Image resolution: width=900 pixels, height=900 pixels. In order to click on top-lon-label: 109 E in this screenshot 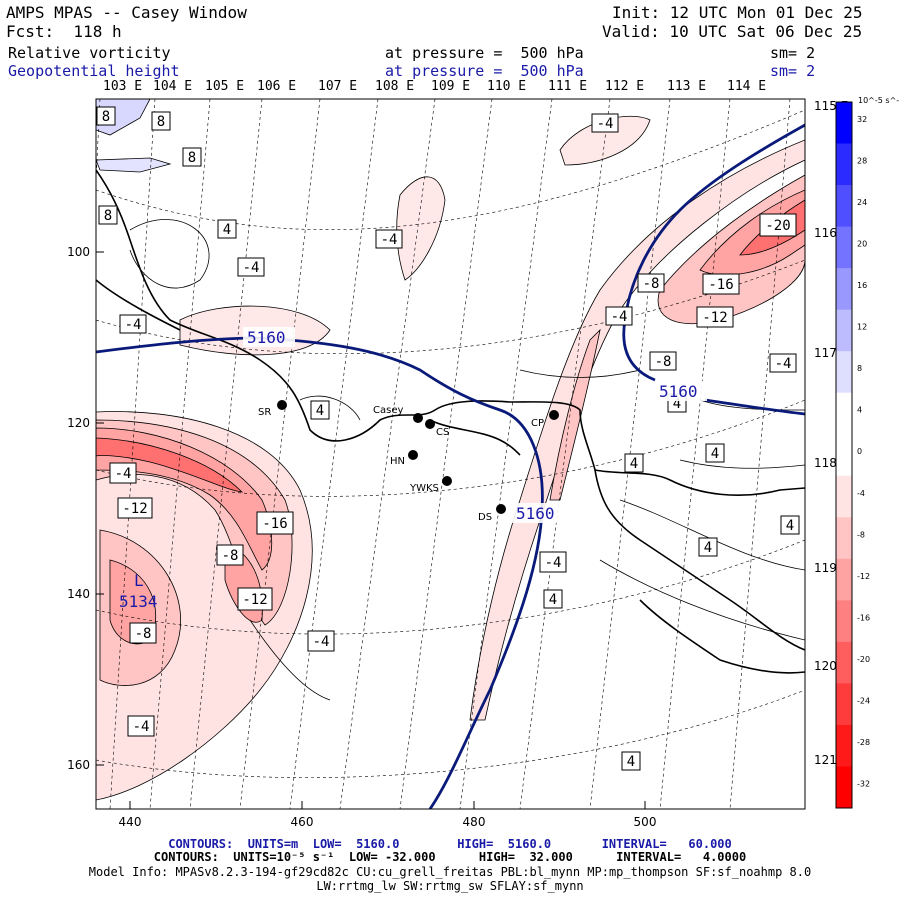, I will do `click(450, 86)`.